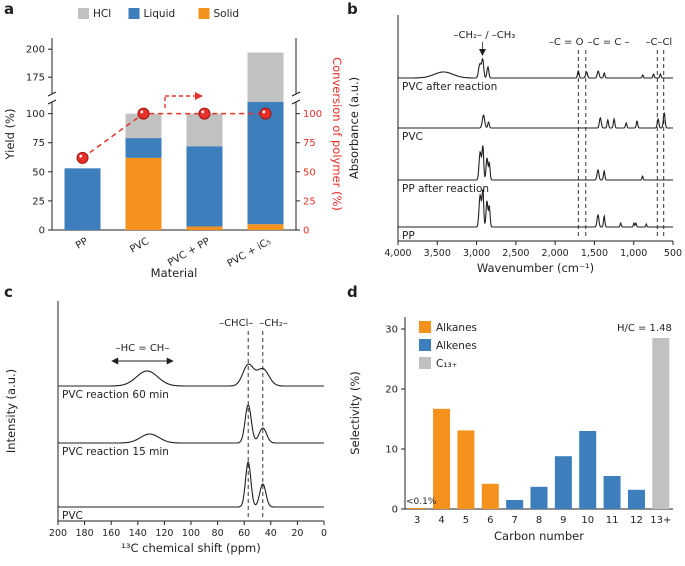 Image resolution: width=685 pixels, height=566 pixels. What do you see at coordinates (482, 52) in the screenshot?
I see `arrow-down-icon` at bounding box center [482, 52].